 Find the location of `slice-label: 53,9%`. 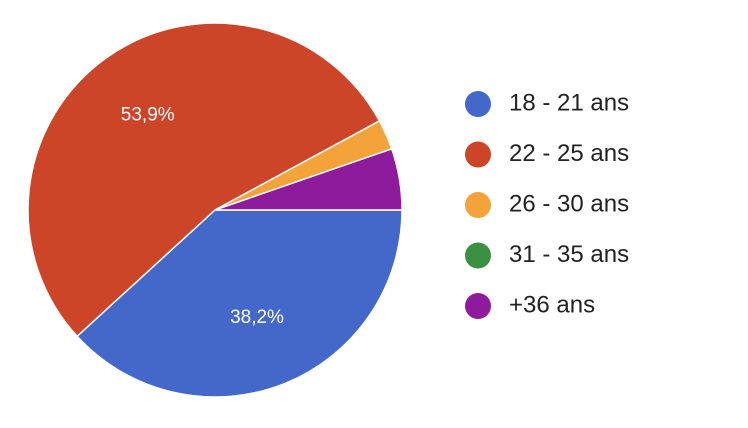

slice-label: 53,9% is located at coordinates (148, 115).